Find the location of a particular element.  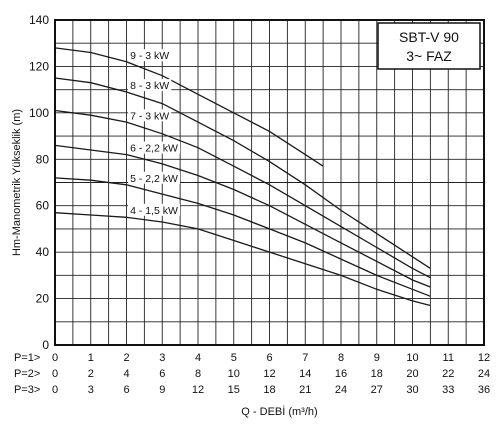

y-axis-label: Hm-Manometrik Yükseklik (m) is located at coordinates (17, 182).